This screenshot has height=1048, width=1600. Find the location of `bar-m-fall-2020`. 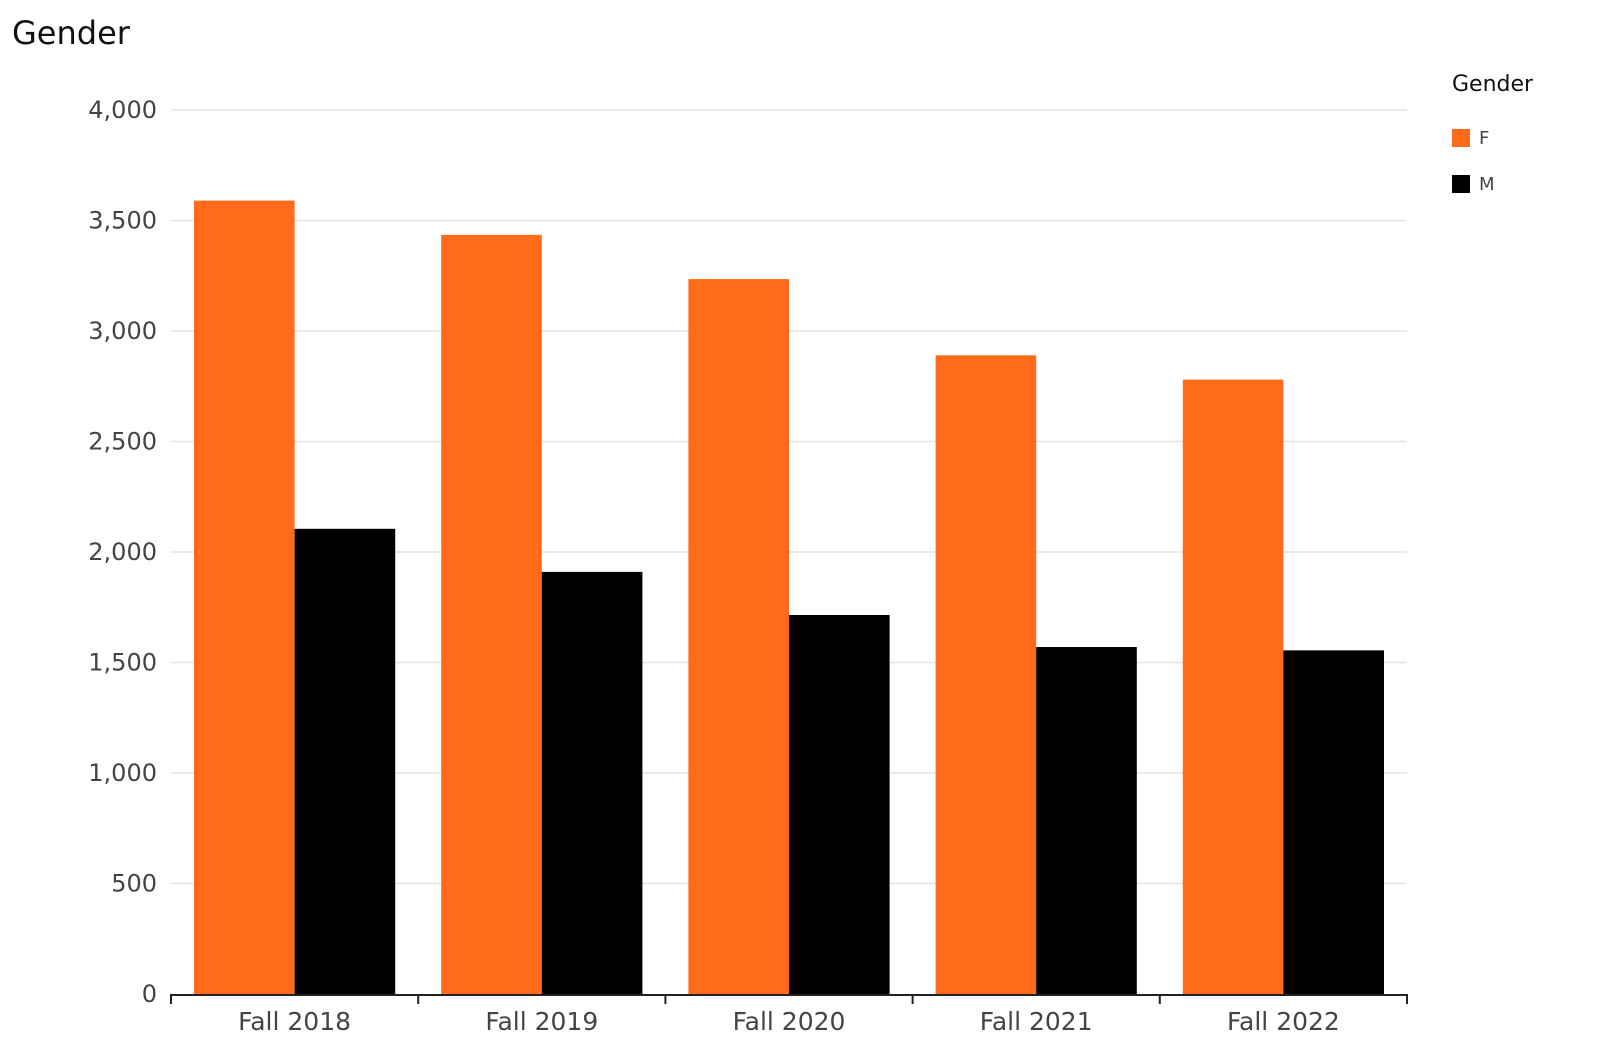

bar-m-fall-2020 is located at coordinates (839, 804).